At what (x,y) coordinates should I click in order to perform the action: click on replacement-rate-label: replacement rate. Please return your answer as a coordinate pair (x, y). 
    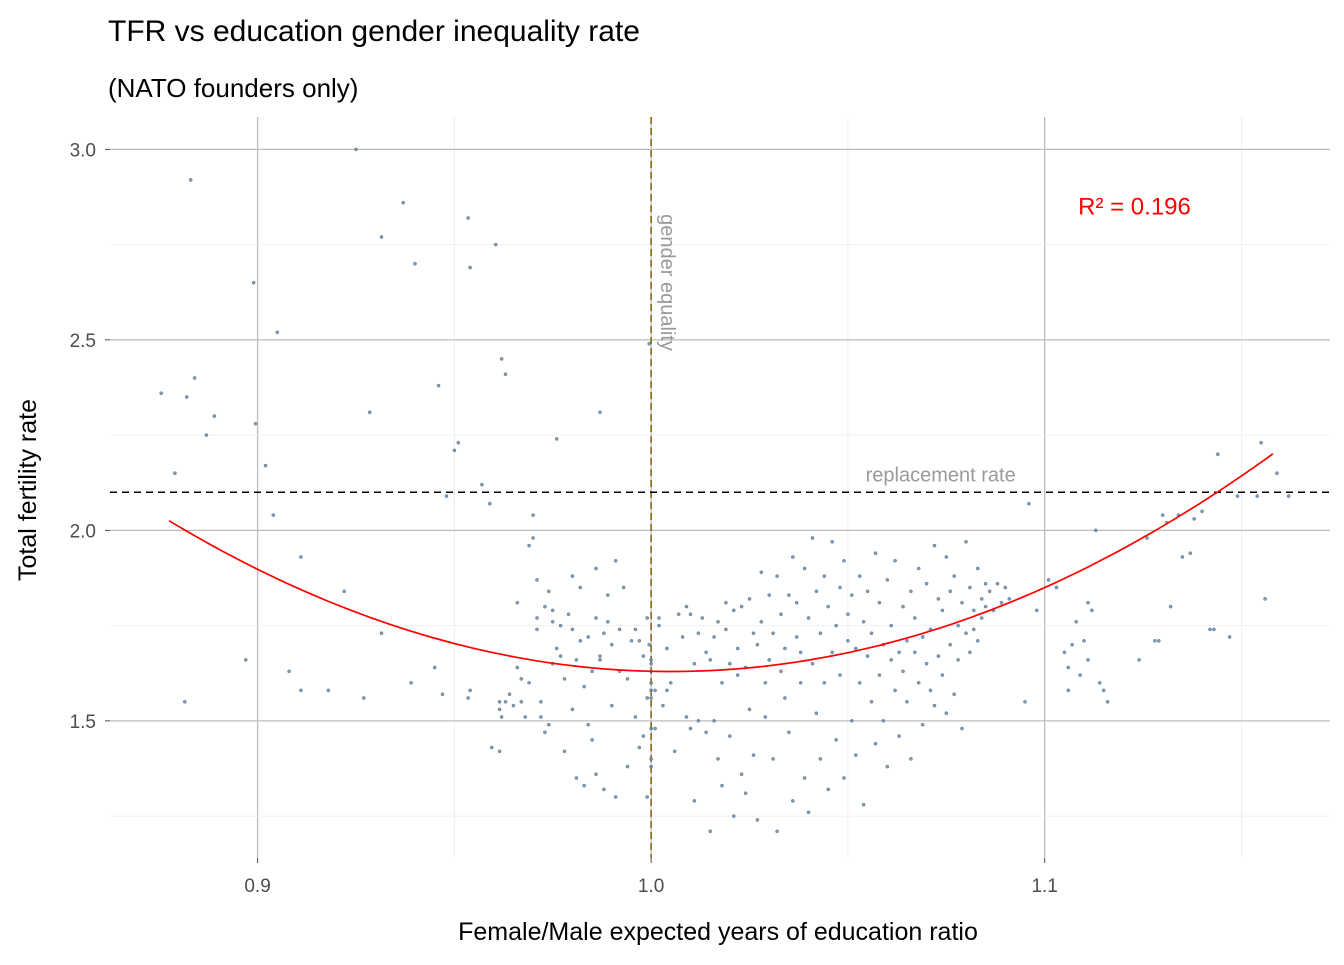
    Looking at the image, I should click on (941, 475).